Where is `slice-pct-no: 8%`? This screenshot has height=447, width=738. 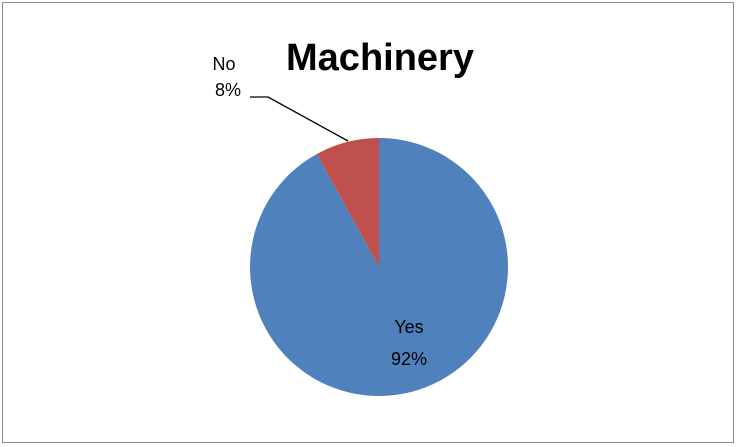
slice-pct-no: 8% is located at coordinates (228, 90).